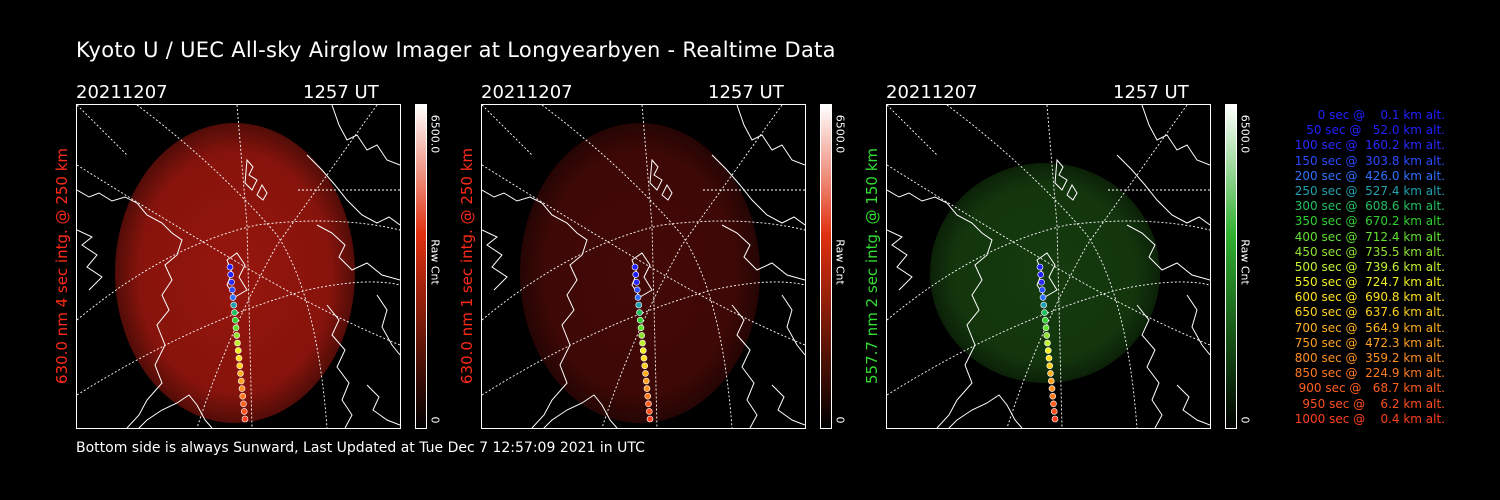 Image resolution: width=1500 pixels, height=500 pixels. I want to click on legend-row: 100 sec @ 160.2 km alt., so click(1367, 145).